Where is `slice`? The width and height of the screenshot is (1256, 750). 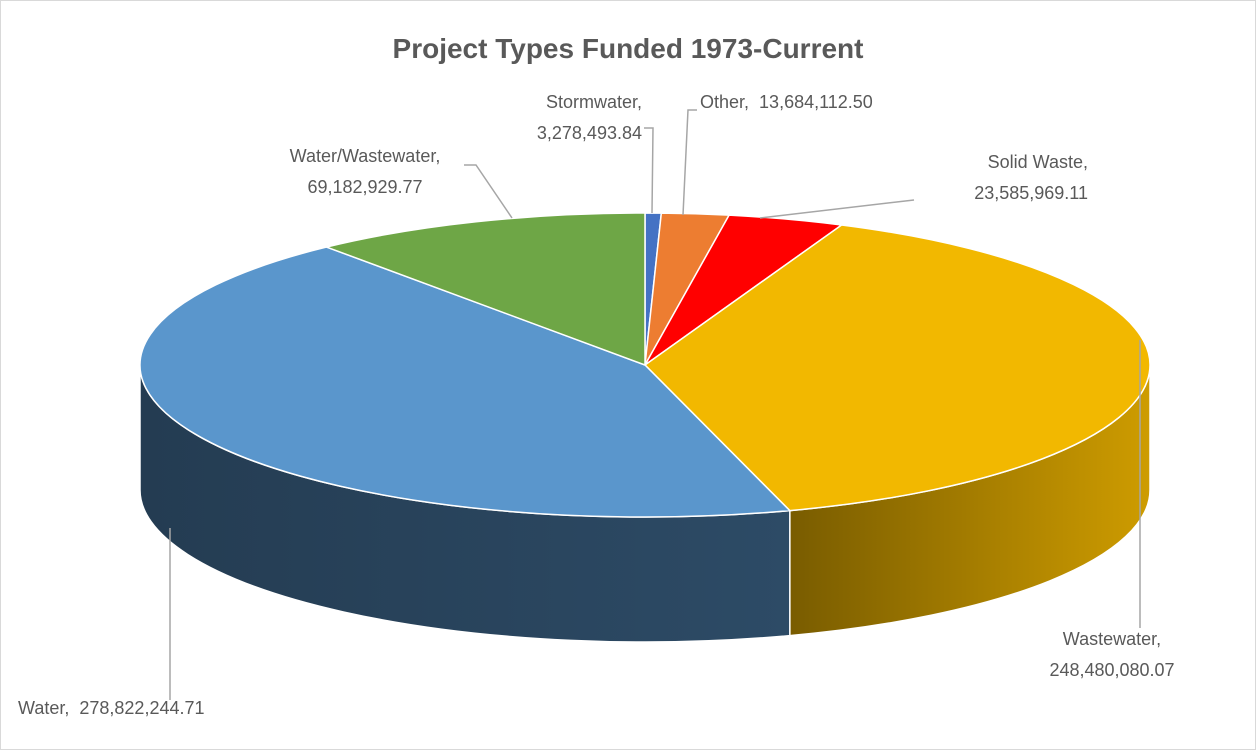 slice is located at coordinates (484, 289).